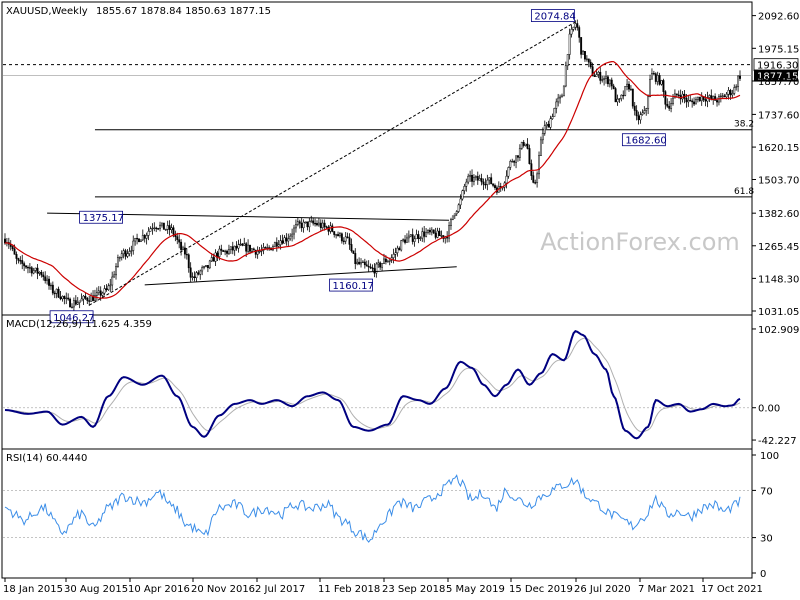 This screenshot has height=600, width=800. What do you see at coordinates (778, 312) in the screenshot?
I see `price-tick-label: 1031.05` at bounding box center [778, 312].